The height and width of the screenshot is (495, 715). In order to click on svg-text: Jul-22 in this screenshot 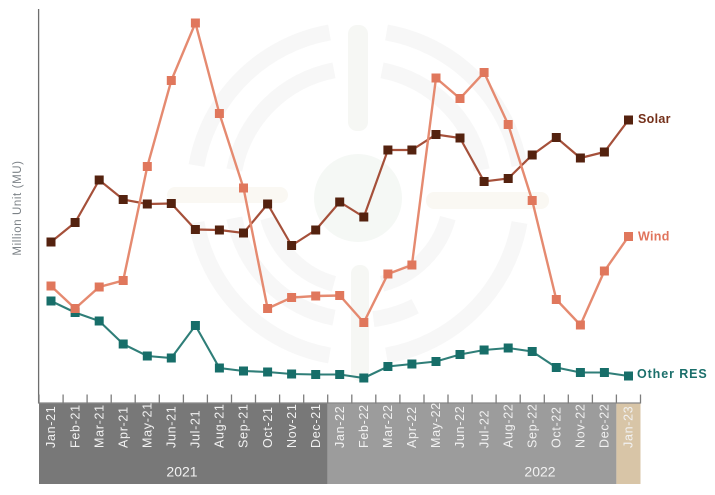, I will do `click(484, 429)`.